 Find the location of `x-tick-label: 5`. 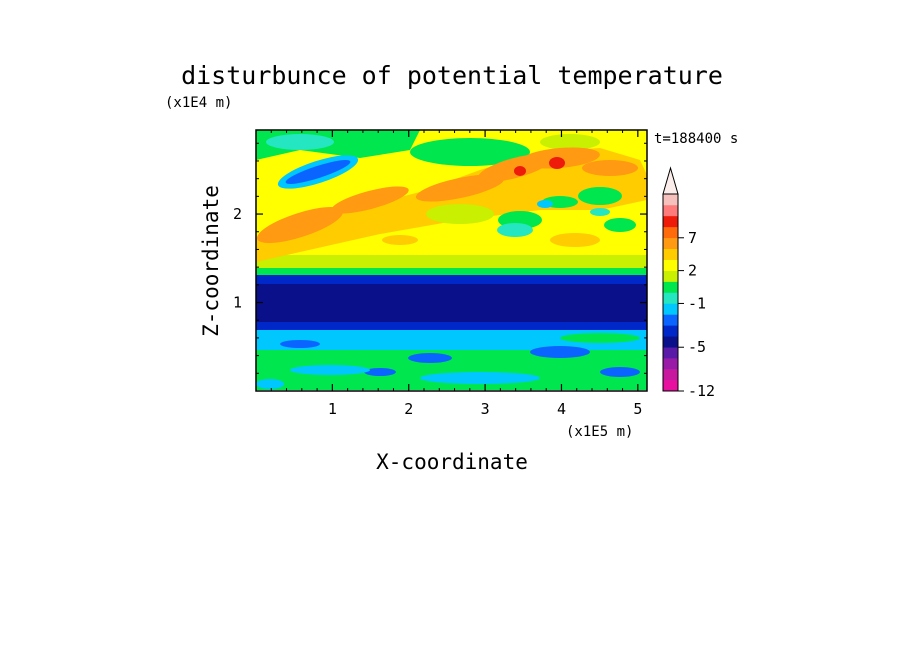

x-tick-label: 5 is located at coordinates (637, 409).